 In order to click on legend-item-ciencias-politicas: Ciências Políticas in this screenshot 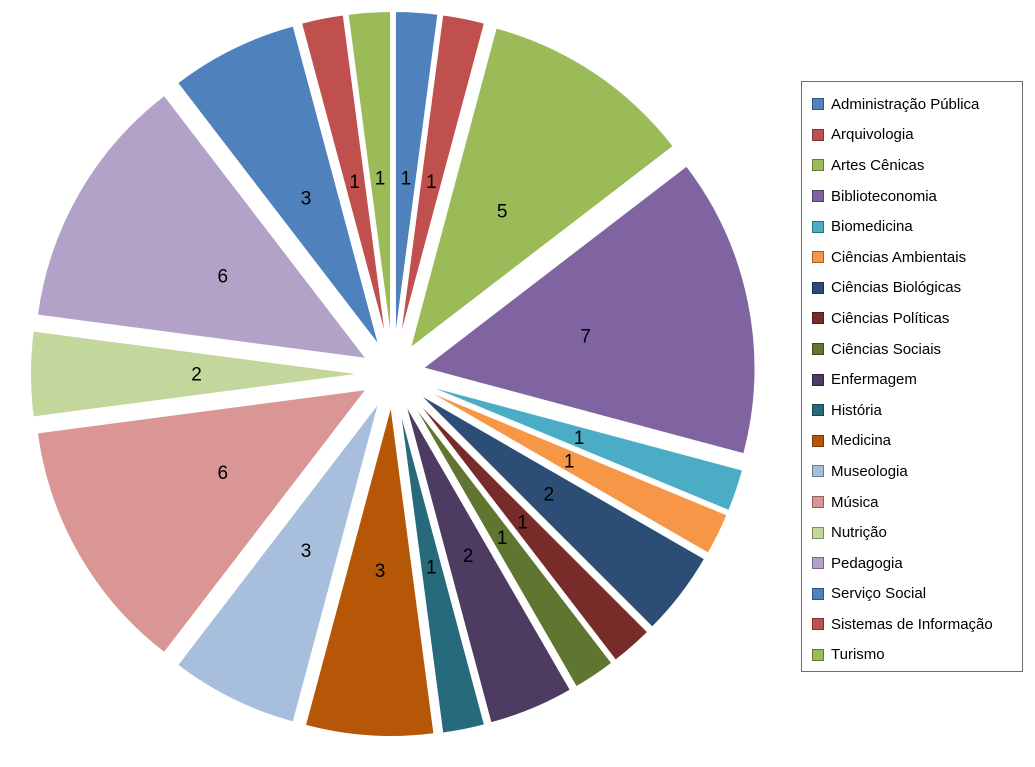, I will do `click(917, 318)`.